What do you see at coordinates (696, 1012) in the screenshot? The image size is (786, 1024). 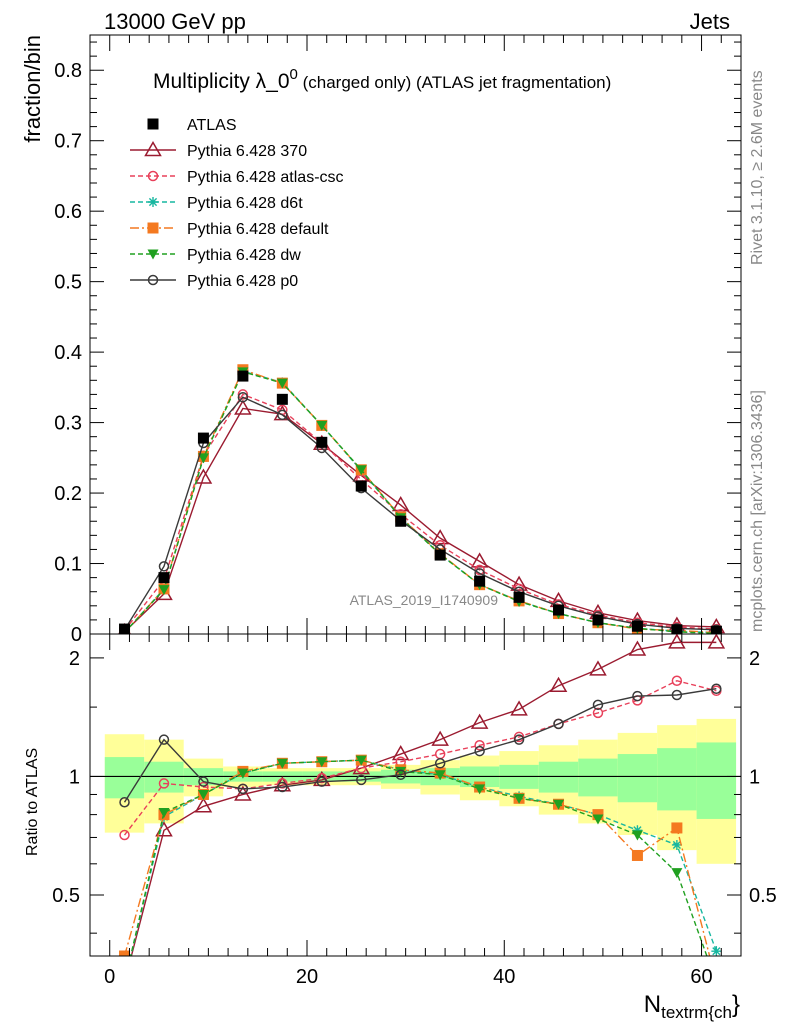 I see `xlabel-subscript: textrm{ch` at bounding box center [696, 1012].